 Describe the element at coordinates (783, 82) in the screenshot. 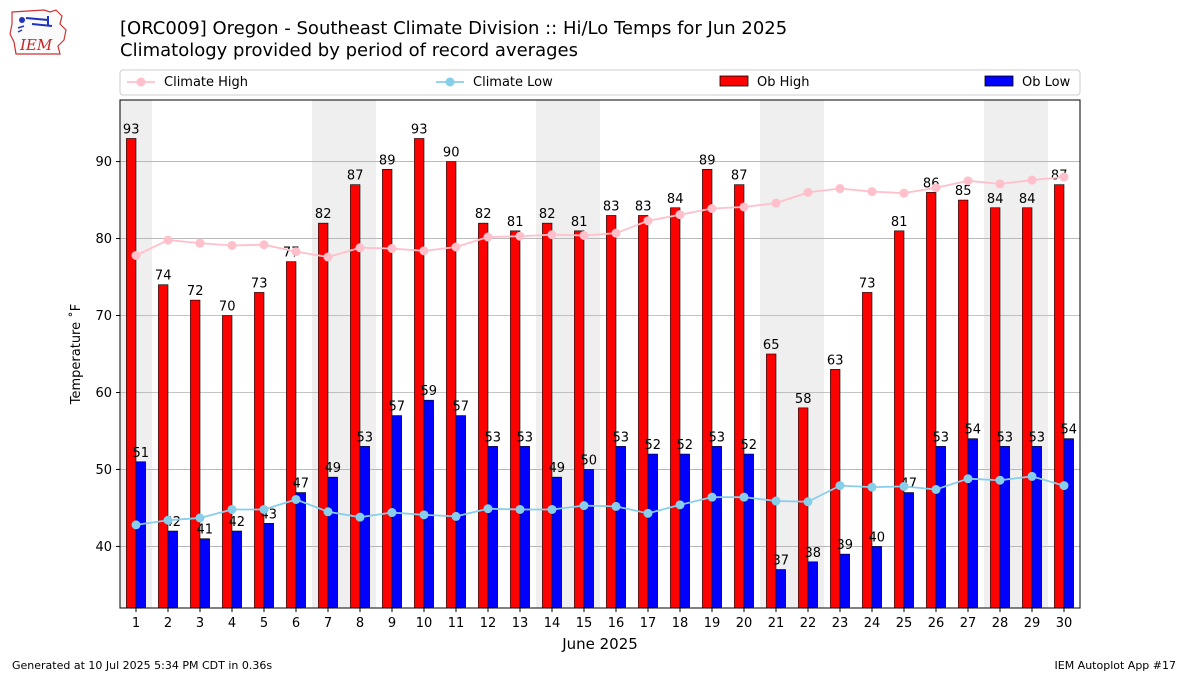

I see `legend-ob-high-label: Ob High` at that location.